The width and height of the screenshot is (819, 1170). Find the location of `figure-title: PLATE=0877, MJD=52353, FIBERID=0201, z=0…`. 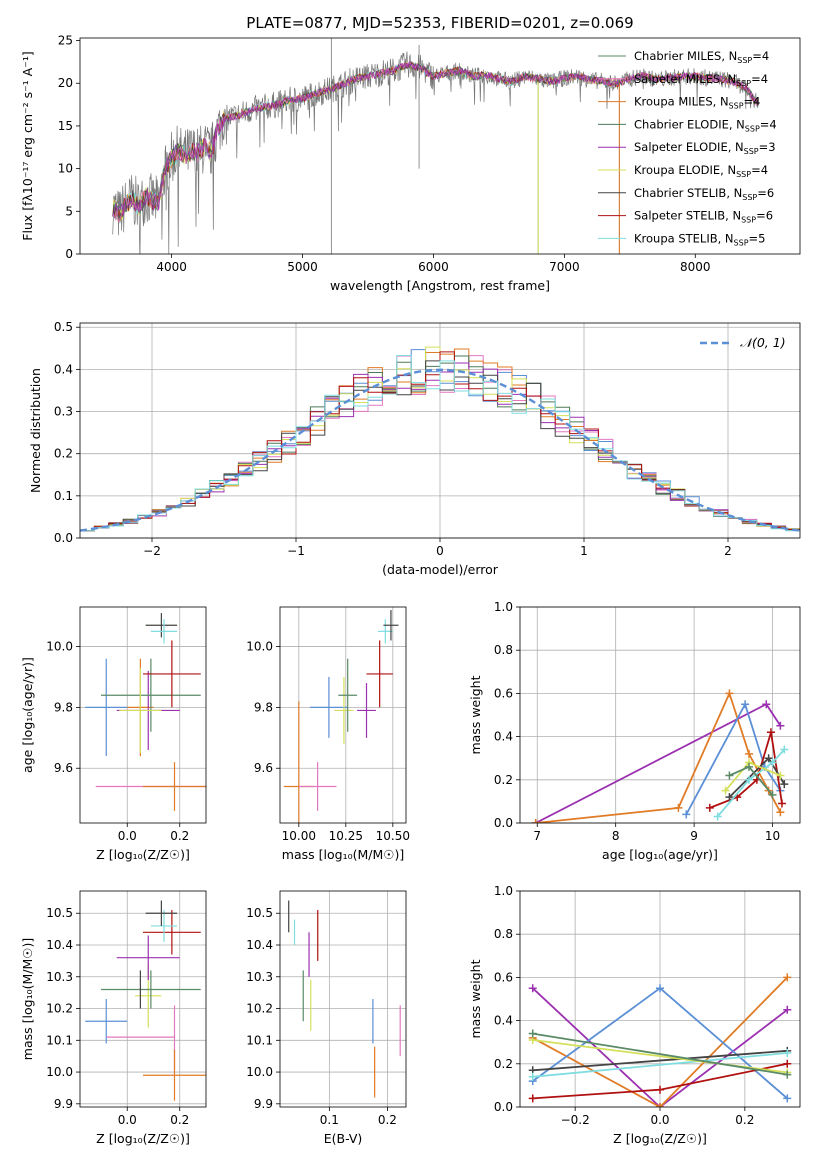

figure-title: PLATE=0877, MJD=52353, FIBERID=0201, z=0… is located at coordinates (439, 23).